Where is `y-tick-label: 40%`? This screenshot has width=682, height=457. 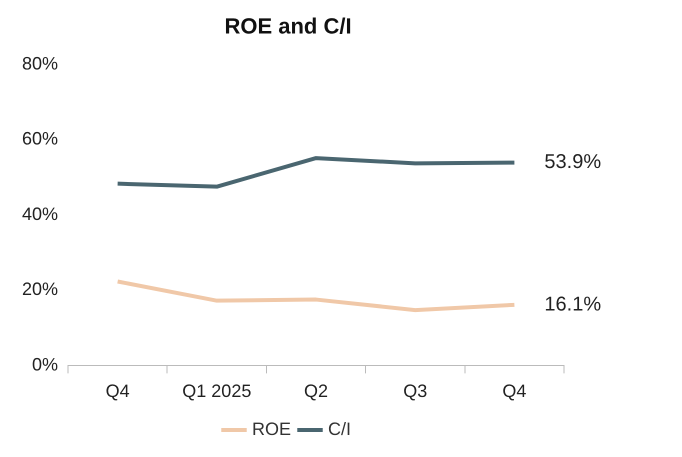 y-tick-label: 40% is located at coordinates (40, 214).